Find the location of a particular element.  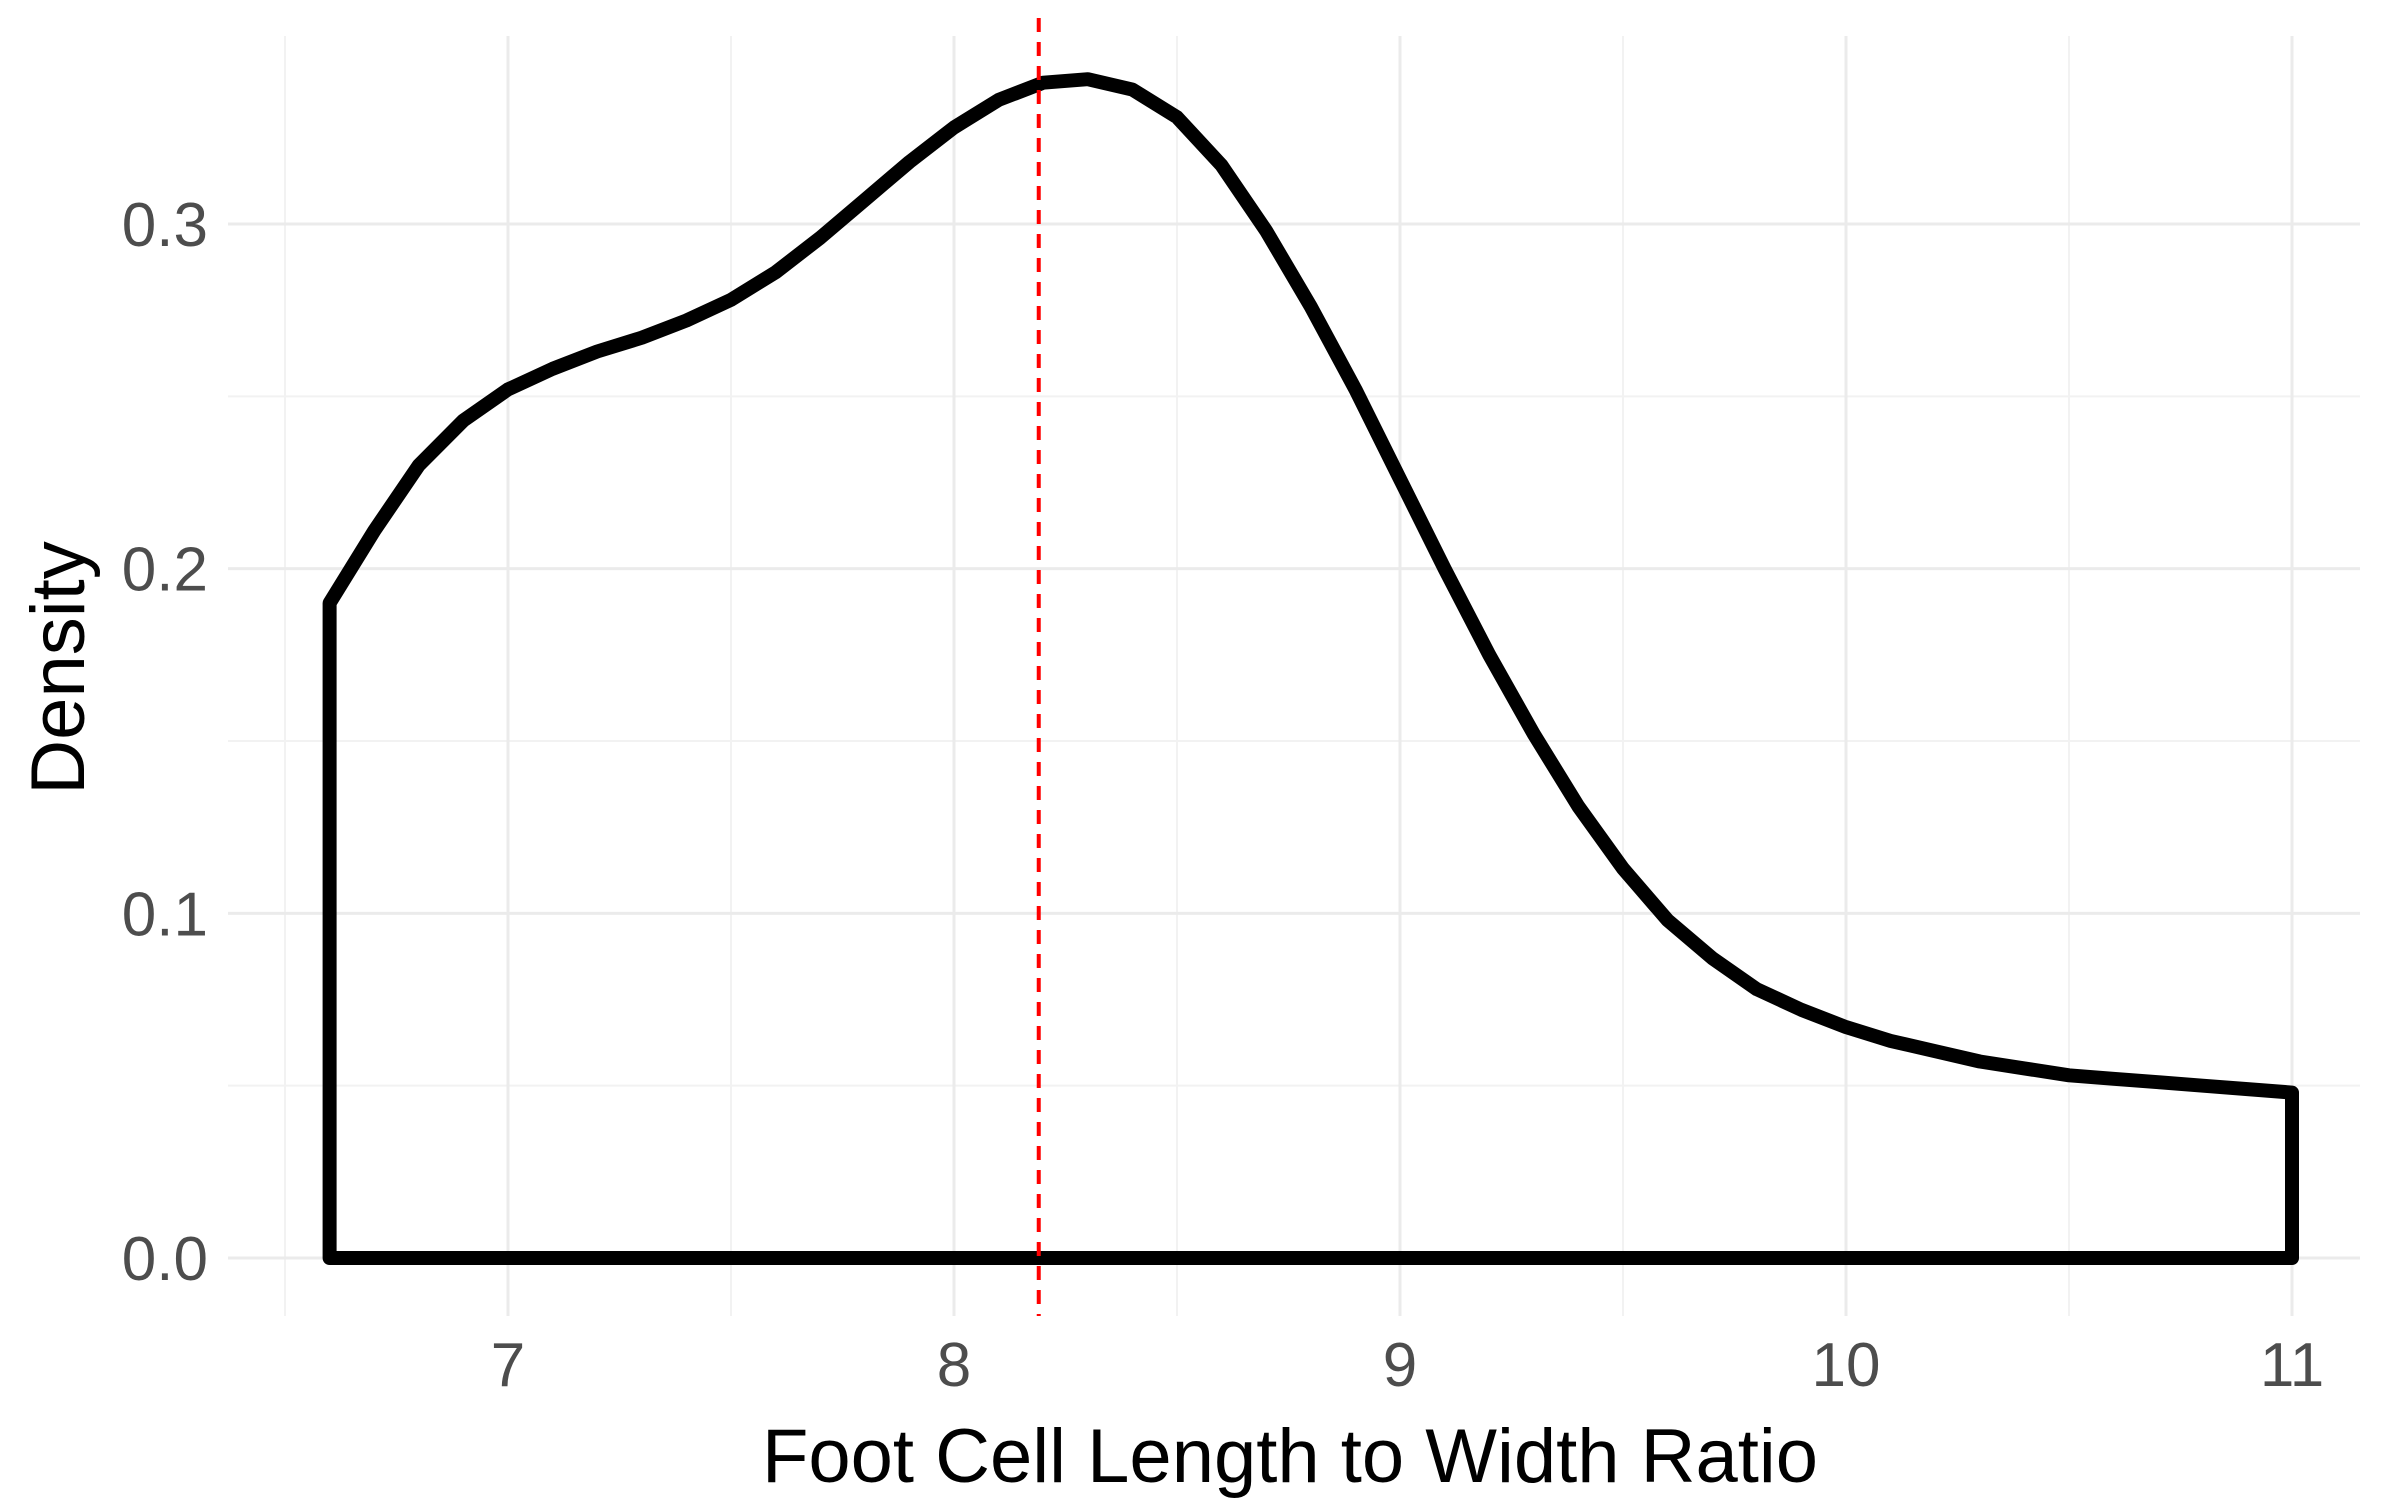

y-tick-label: 0.0 is located at coordinates (165, 1259).